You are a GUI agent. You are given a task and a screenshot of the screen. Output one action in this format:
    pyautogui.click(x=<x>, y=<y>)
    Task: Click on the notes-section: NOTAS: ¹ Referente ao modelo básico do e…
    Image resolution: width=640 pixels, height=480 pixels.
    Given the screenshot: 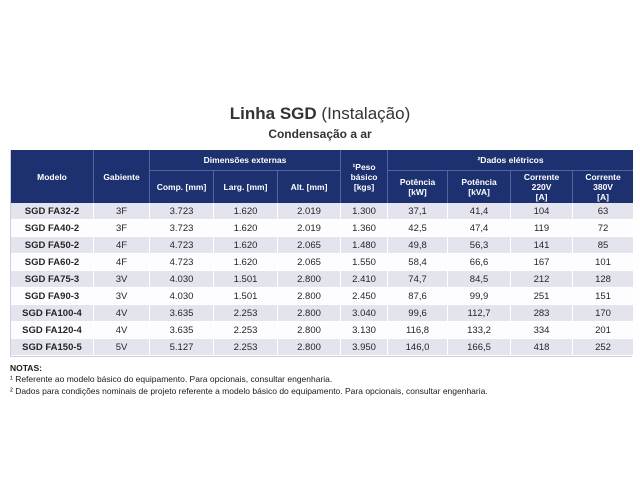 What is the action you would take?
    pyautogui.click(x=320, y=380)
    